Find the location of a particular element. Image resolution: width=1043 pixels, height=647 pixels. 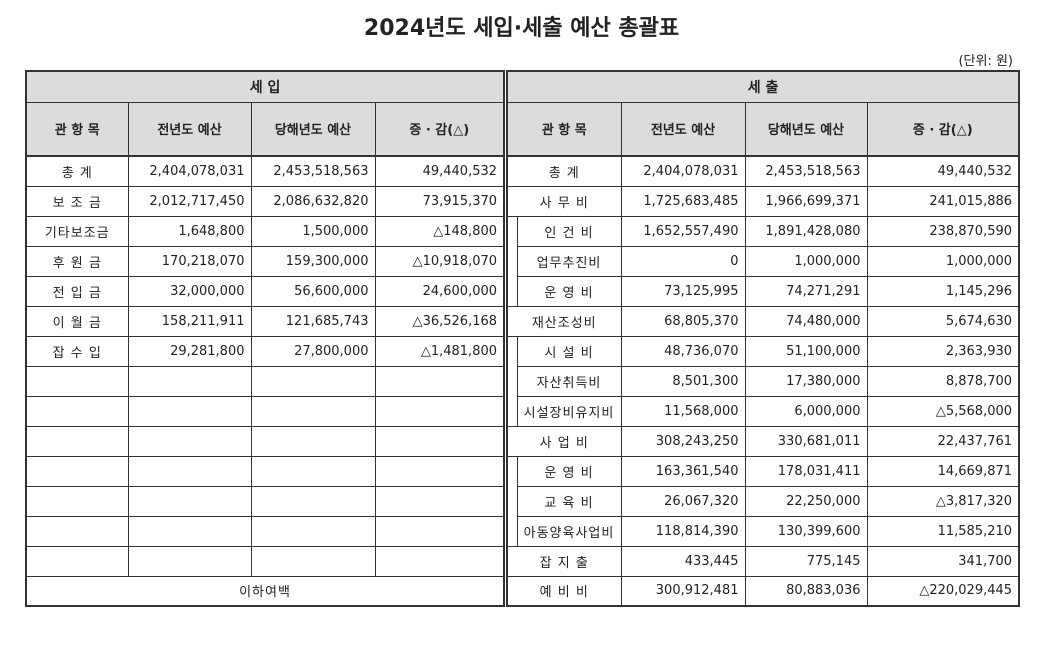

prev-budget-cell: 433,445 is located at coordinates (683, 561).